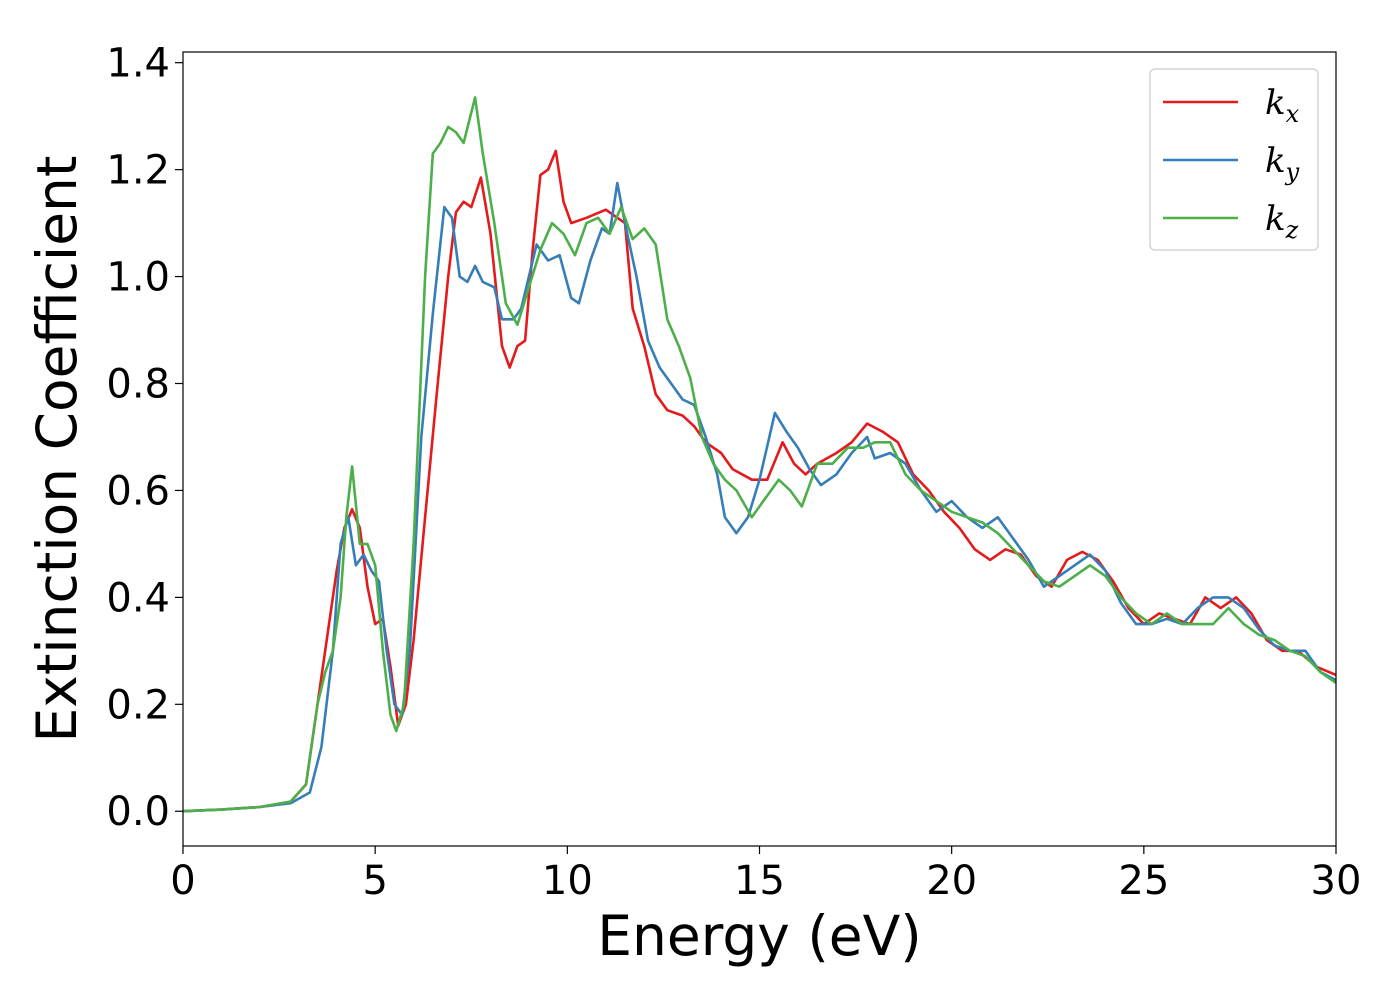 The image size is (1400, 1000). Describe the element at coordinates (567, 881) in the screenshot. I see `x-tick-label: 10` at that location.